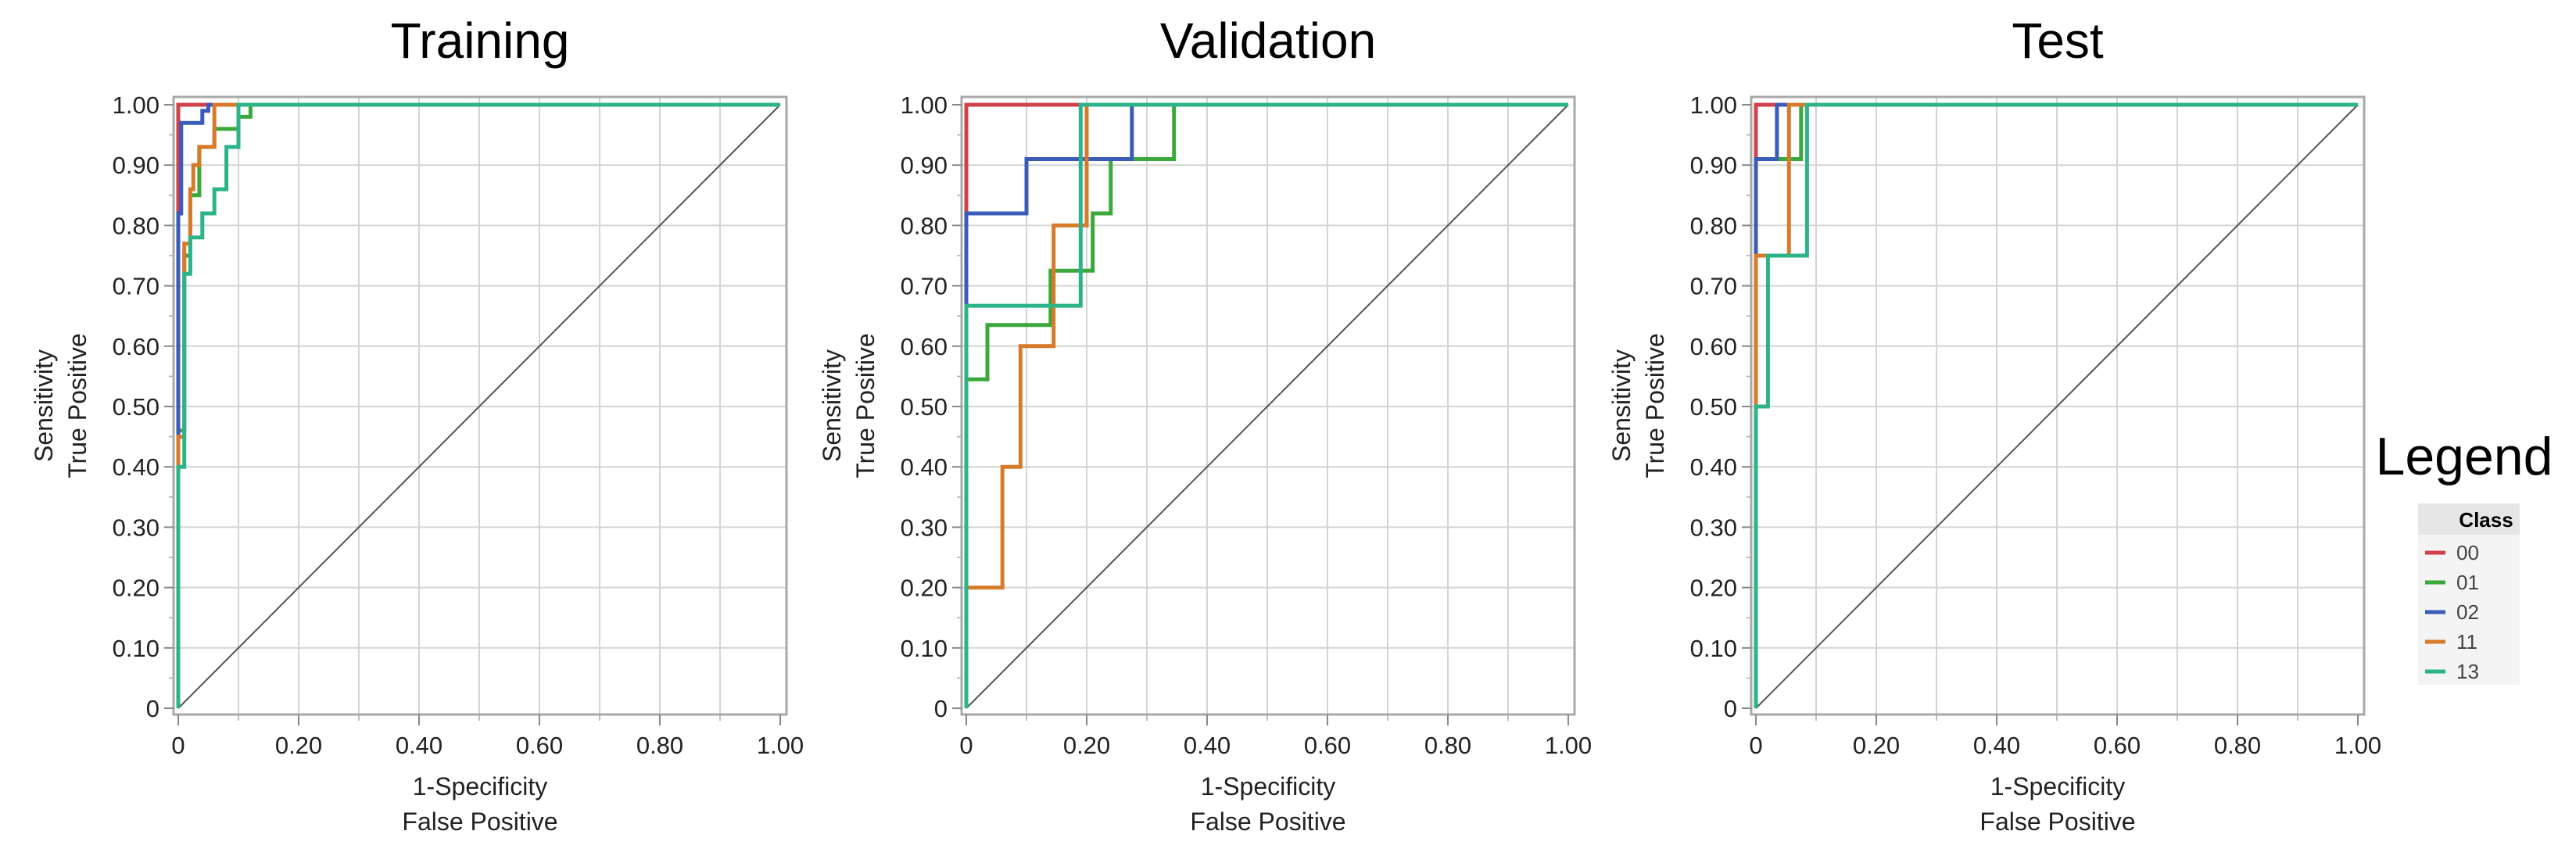 This screenshot has width=2576, height=856. I want to click on legend-label-01: 01, so click(2467, 583).